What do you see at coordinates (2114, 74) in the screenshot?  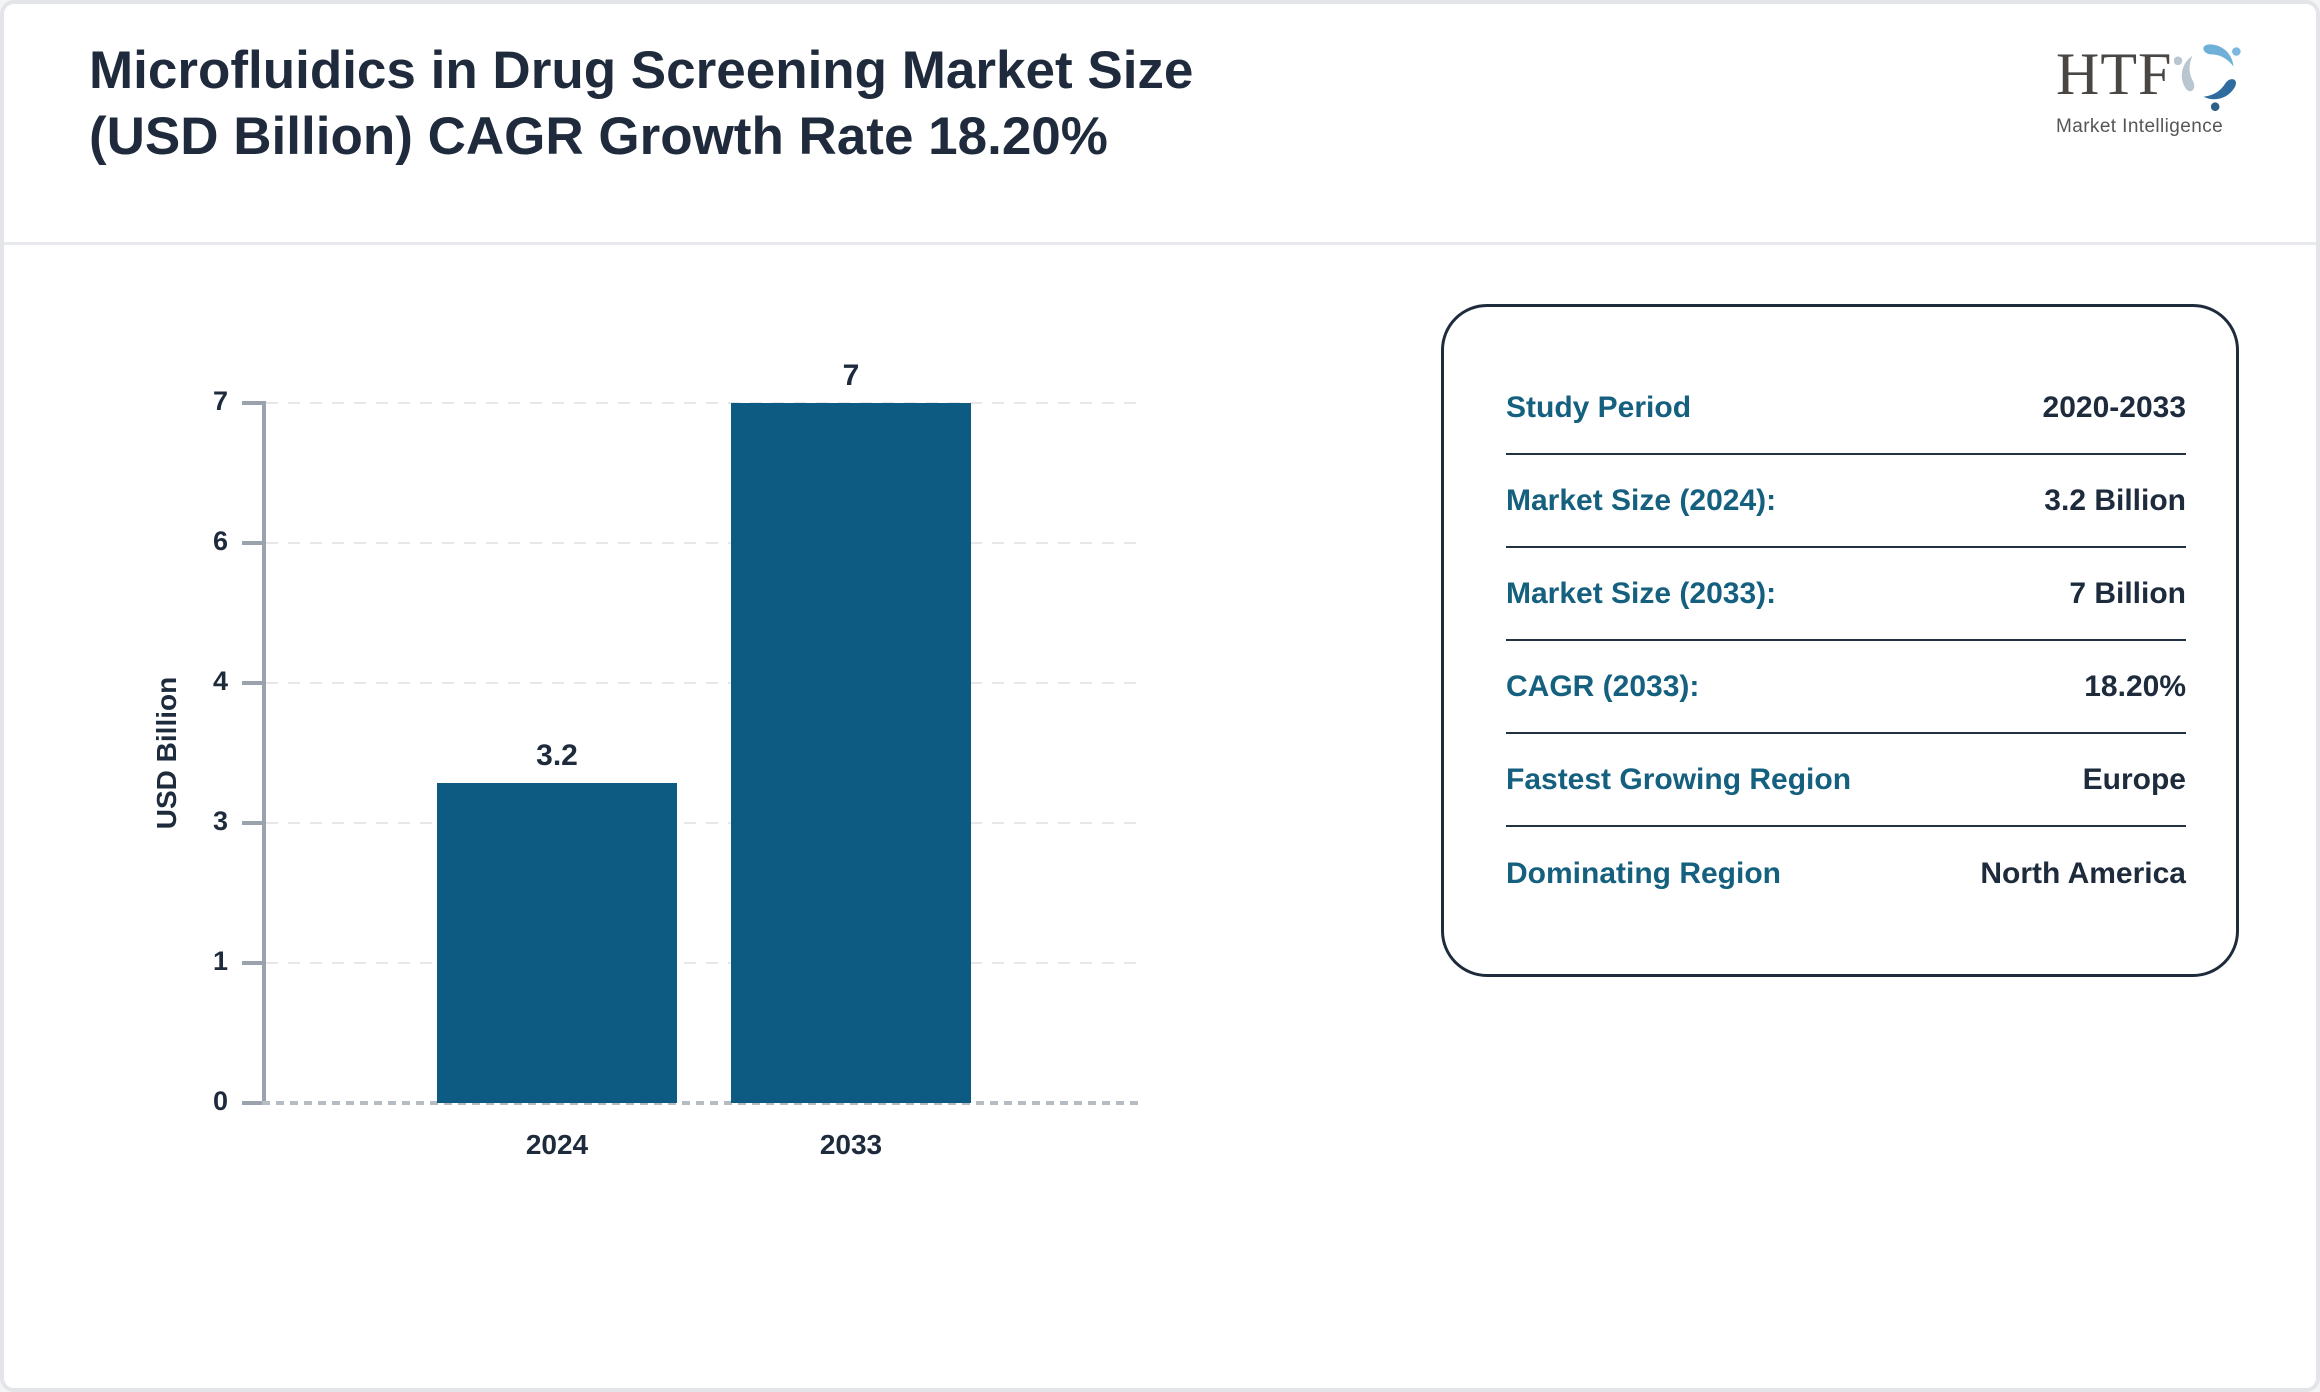 I see `htf-logo-text: HTF` at bounding box center [2114, 74].